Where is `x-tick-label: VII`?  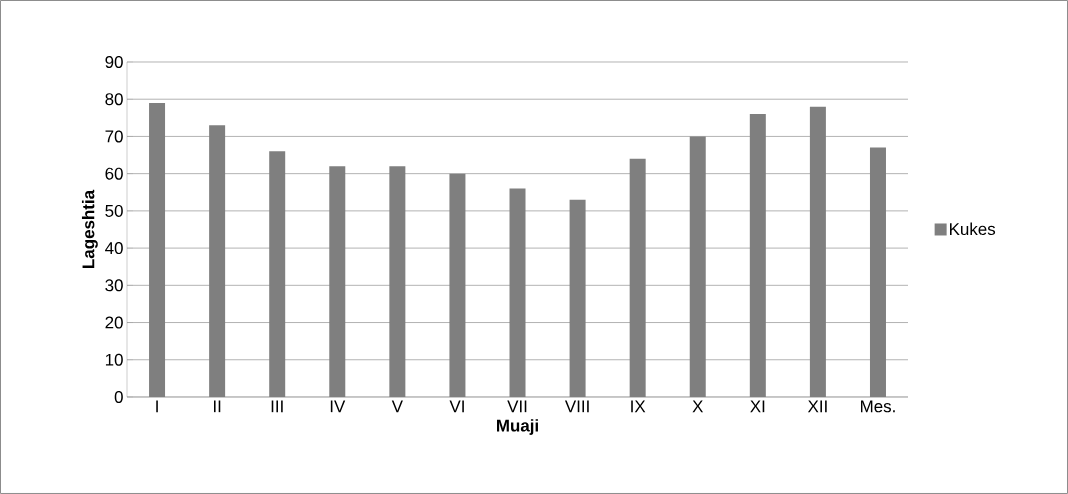 x-tick-label: VII is located at coordinates (517, 406).